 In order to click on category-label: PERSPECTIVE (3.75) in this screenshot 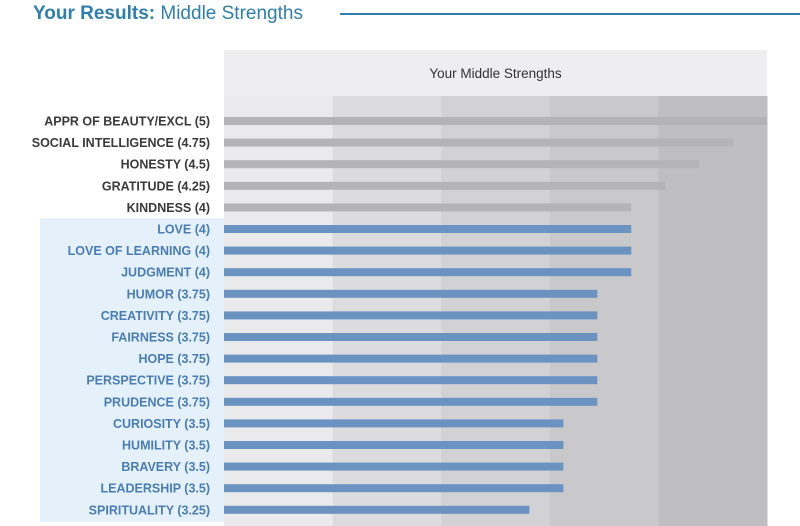, I will do `click(148, 381)`.